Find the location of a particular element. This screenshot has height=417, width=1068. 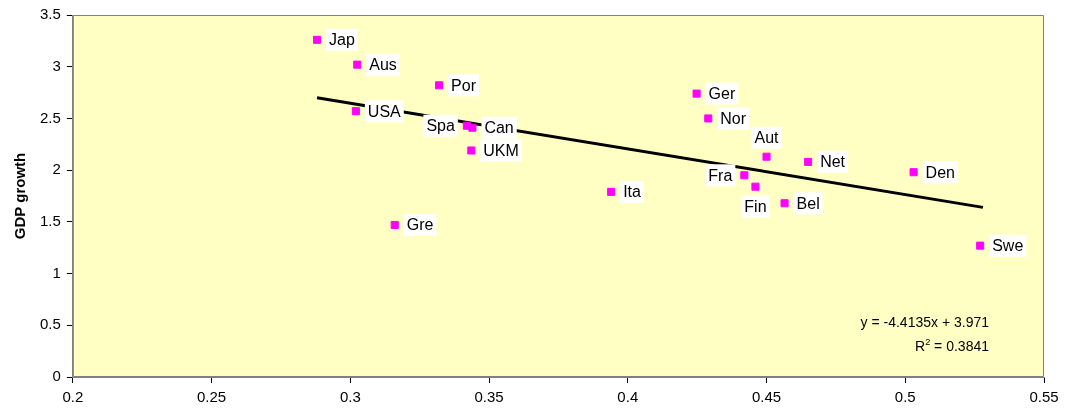

annotation: Nor is located at coordinates (733, 118).